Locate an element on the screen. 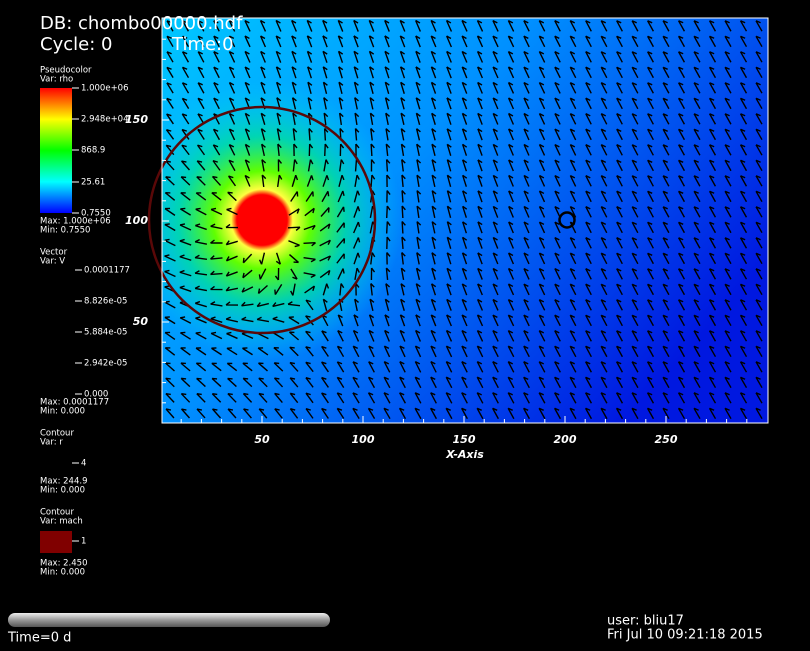 The height and width of the screenshot is (651, 810). legend-label: 8.826e-05 is located at coordinates (105, 302).